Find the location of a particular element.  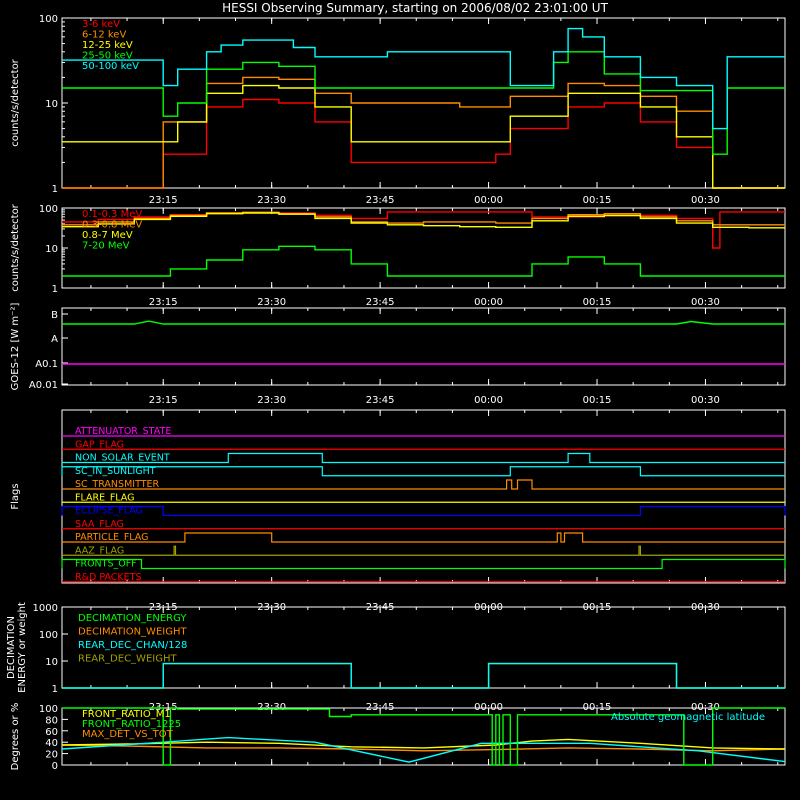

y-tick-label: A0.01 is located at coordinates (43, 385).